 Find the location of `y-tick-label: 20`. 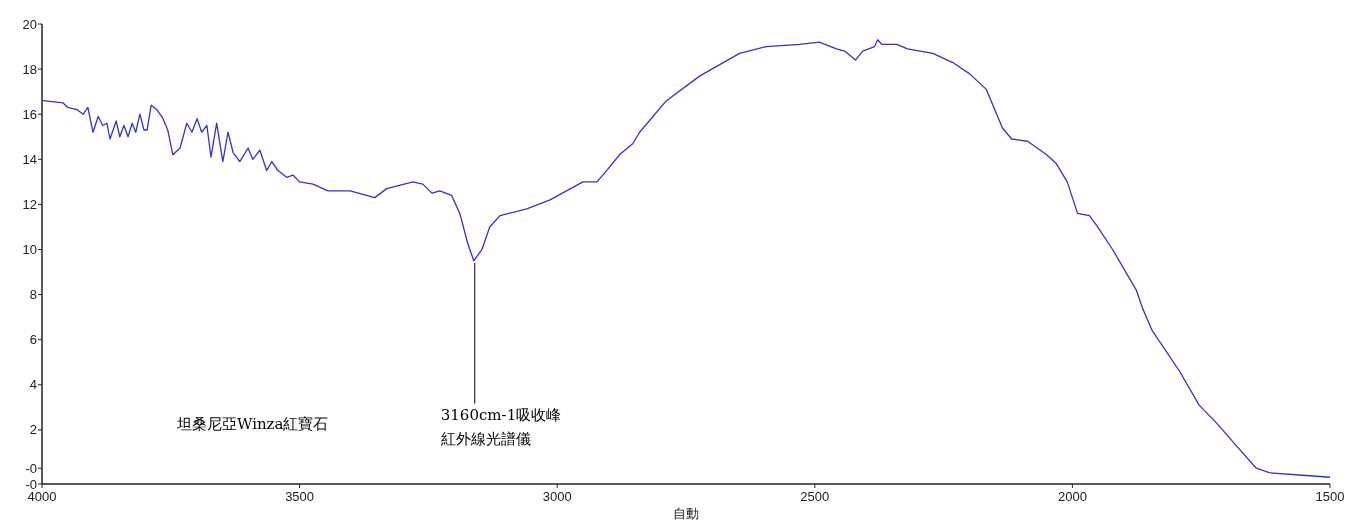

y-tick-label: 20 is located at coordinates (29, 24).